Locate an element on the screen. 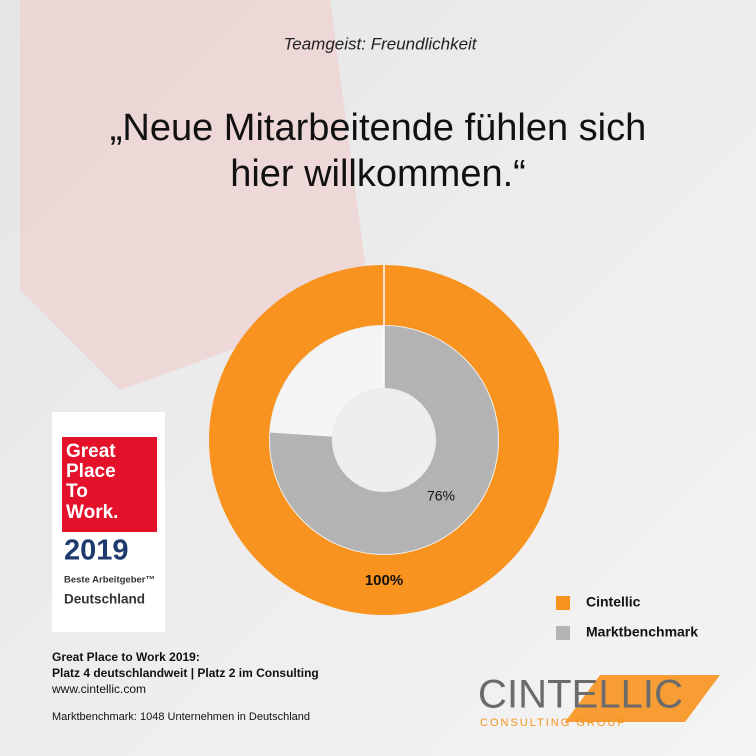 The height and width of the screenshot is (756, 756). badge-claim: Beste Arbeitgeber™ is located at coordinates (109, 580).